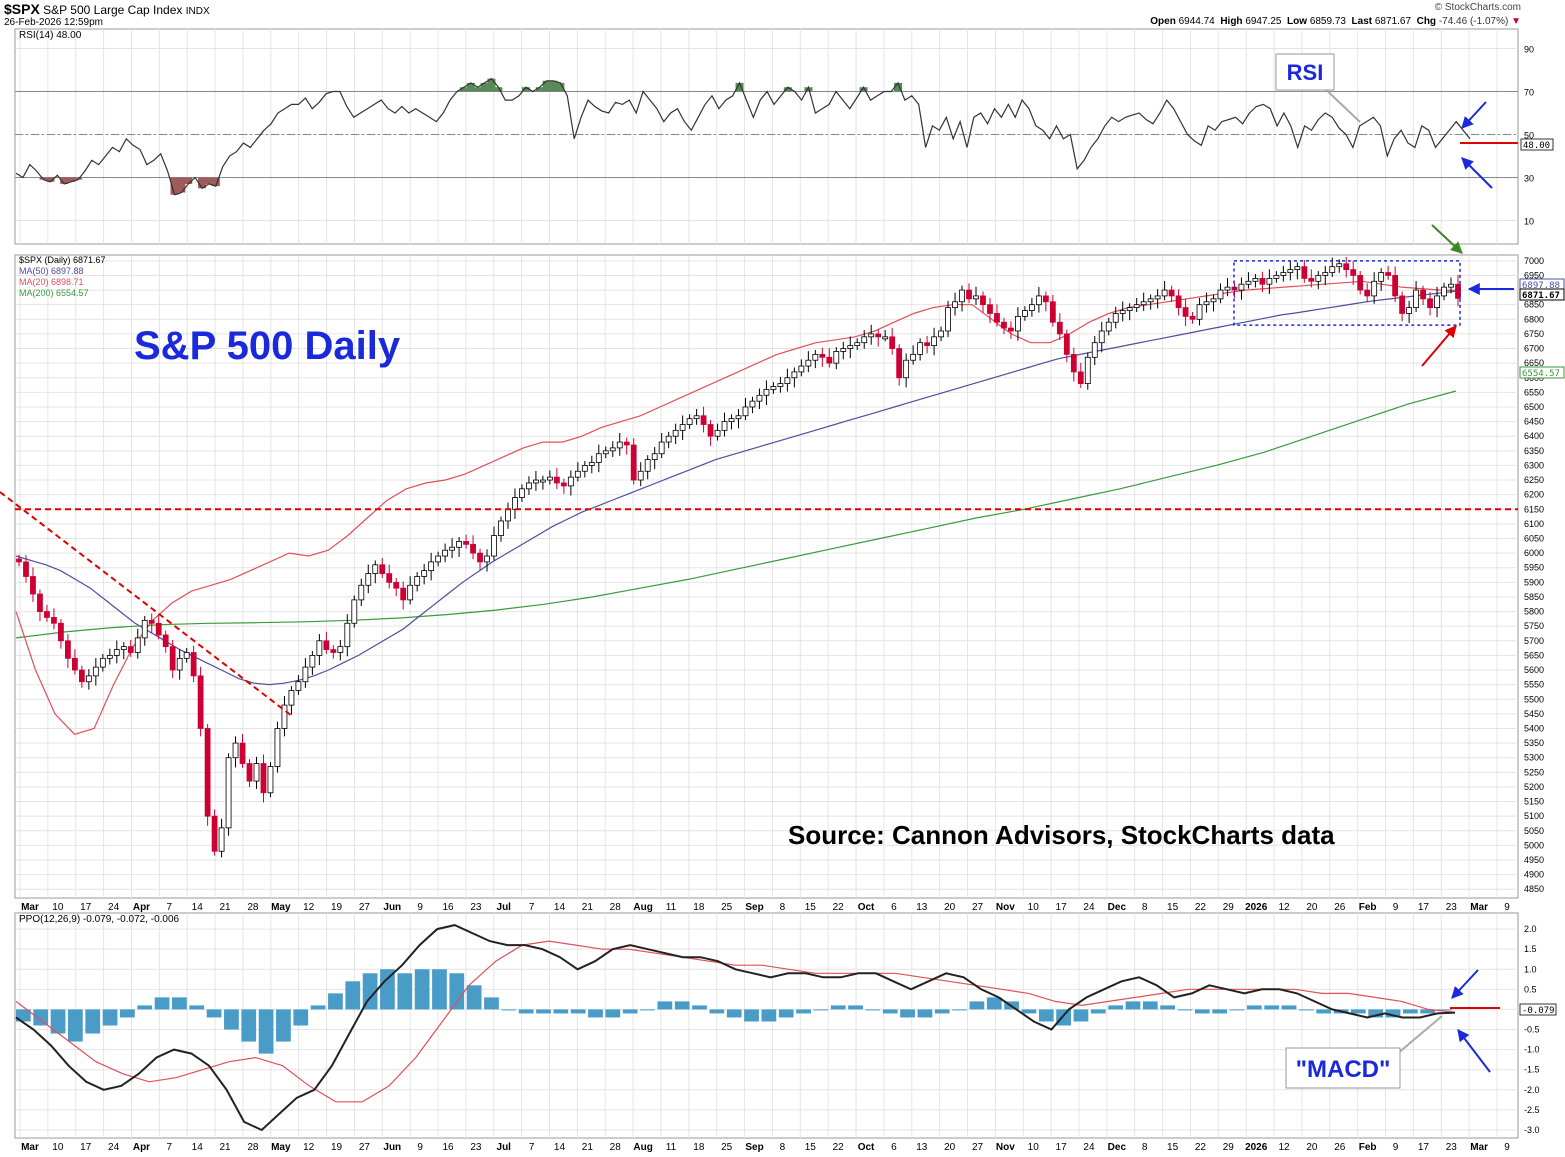  I want to click on arrow-green, so click(1447, 239).